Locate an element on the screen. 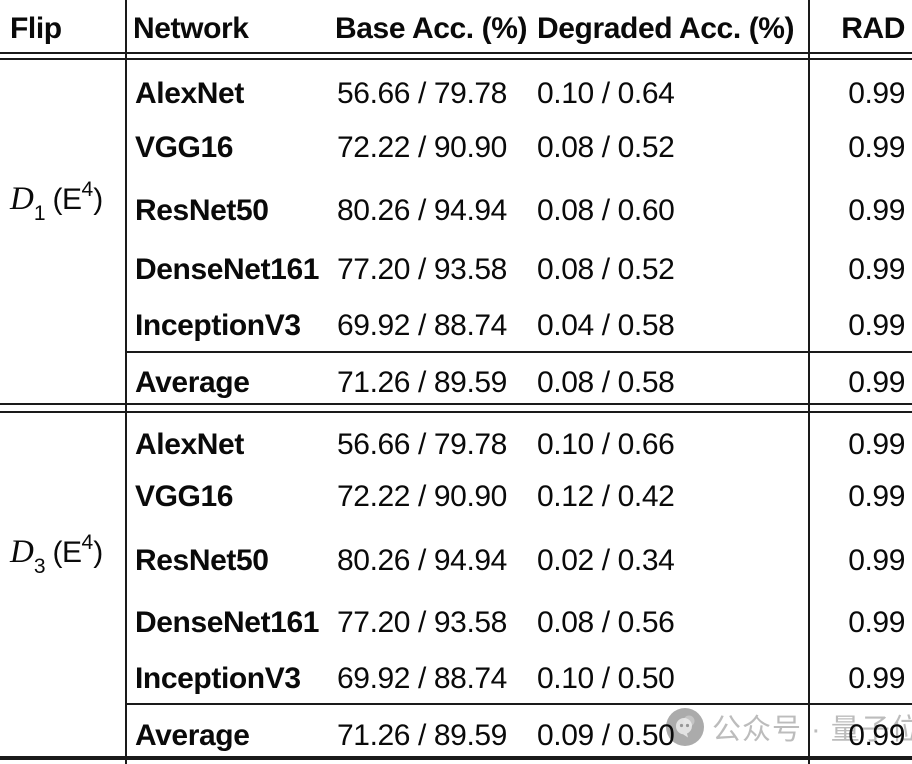  header-double-rule-bottom is located at coordinates (456, 59).